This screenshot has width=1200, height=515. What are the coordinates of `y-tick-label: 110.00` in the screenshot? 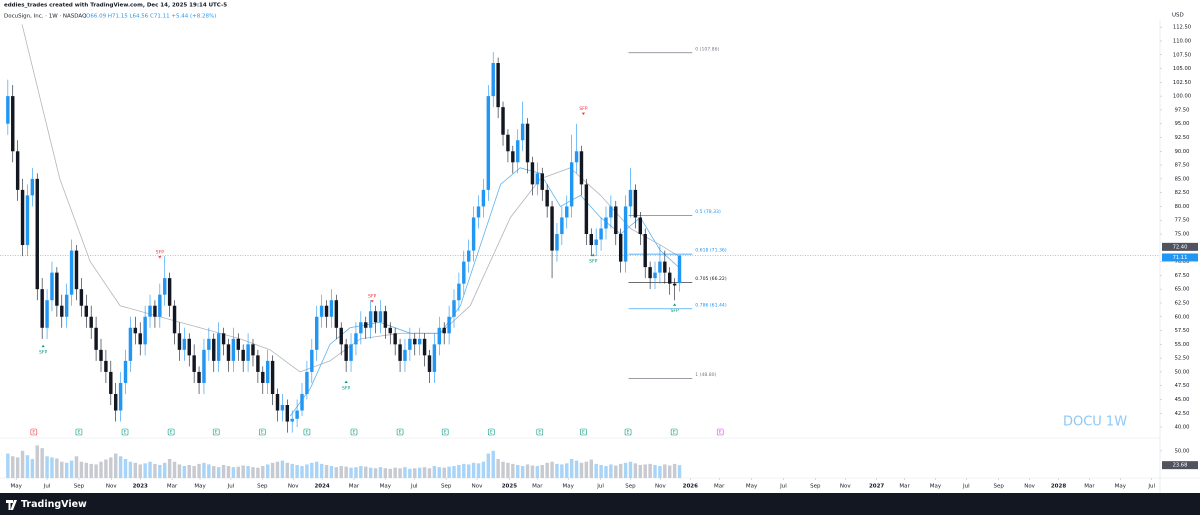 It's located at (1182, 41).